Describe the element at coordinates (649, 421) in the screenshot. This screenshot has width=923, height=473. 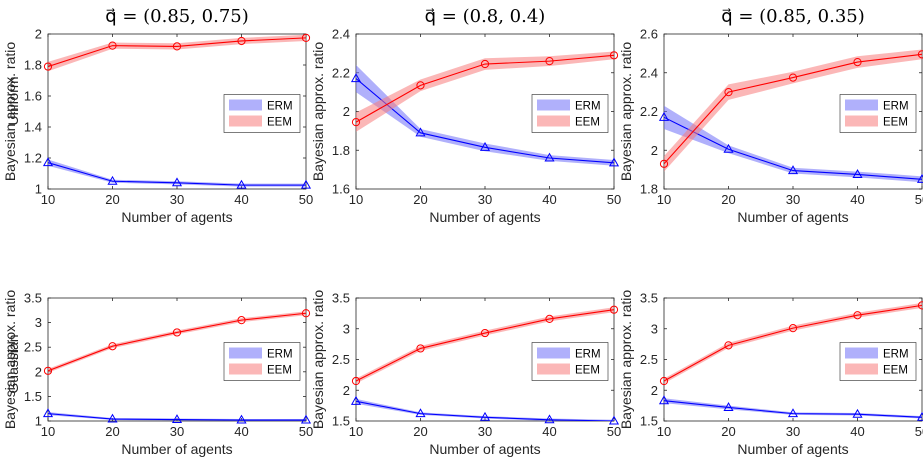
I see `y-tick-label: 1.5` at that location.